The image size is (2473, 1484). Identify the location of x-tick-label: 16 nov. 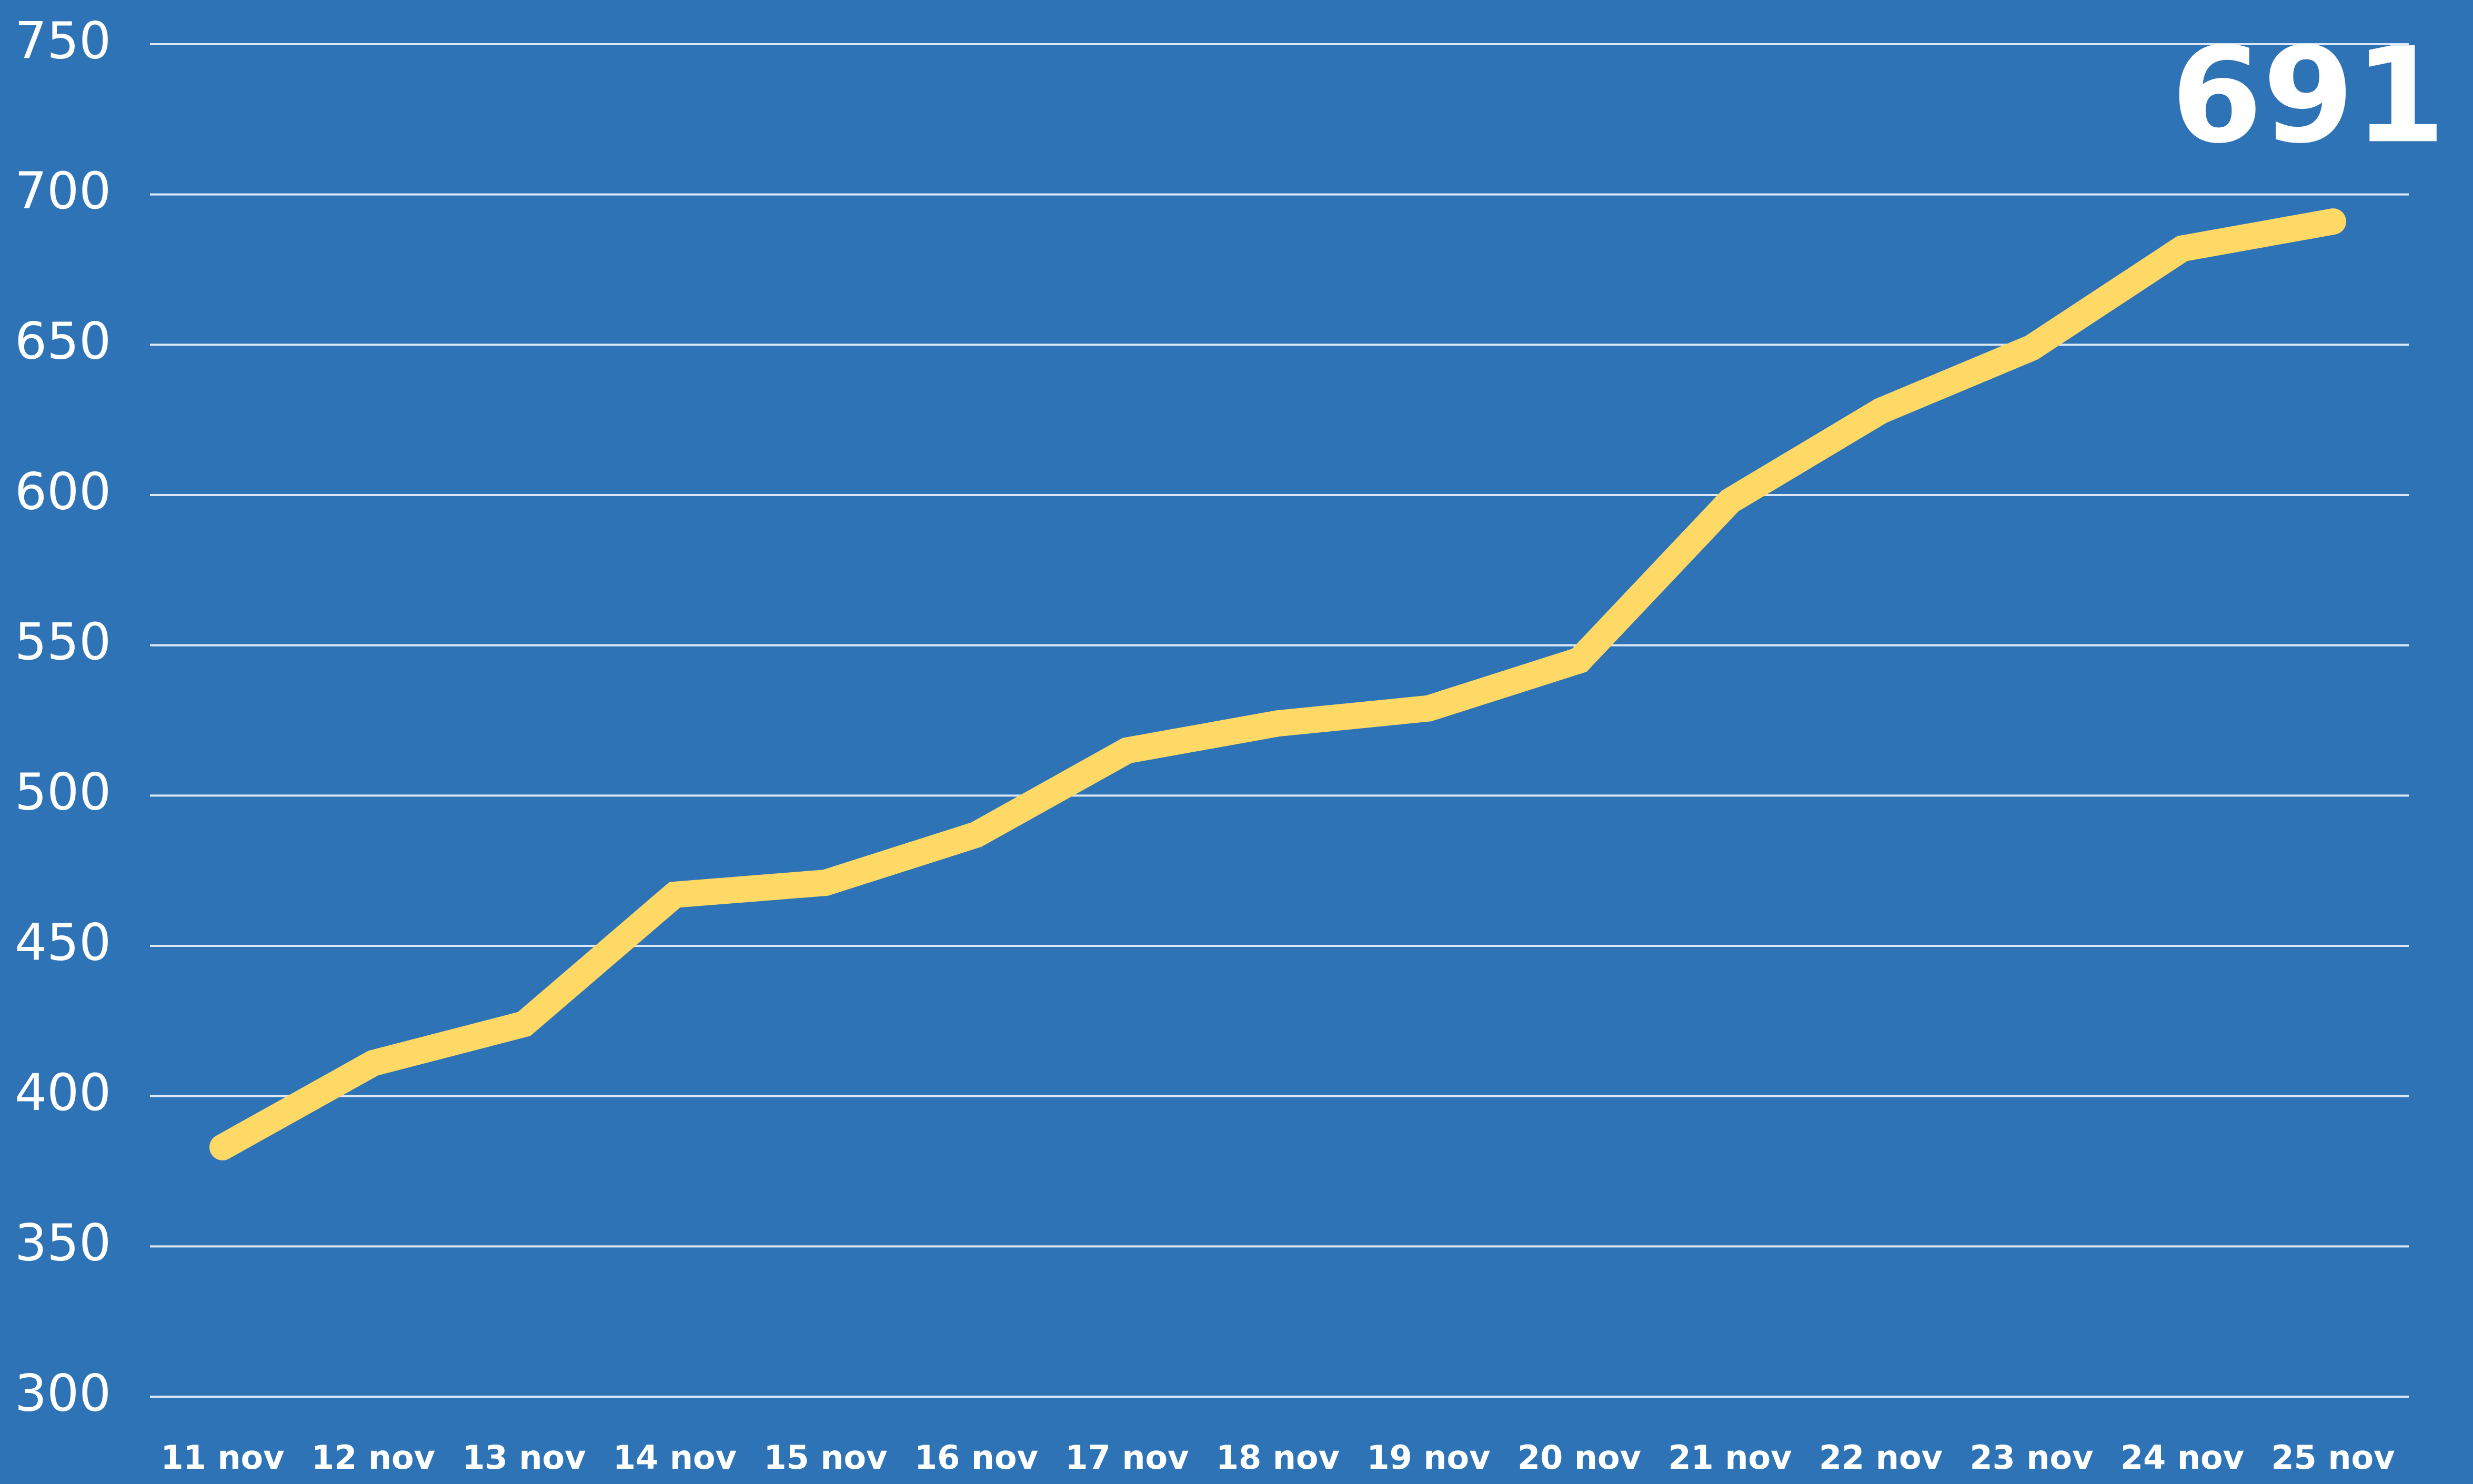
(976, 1457).